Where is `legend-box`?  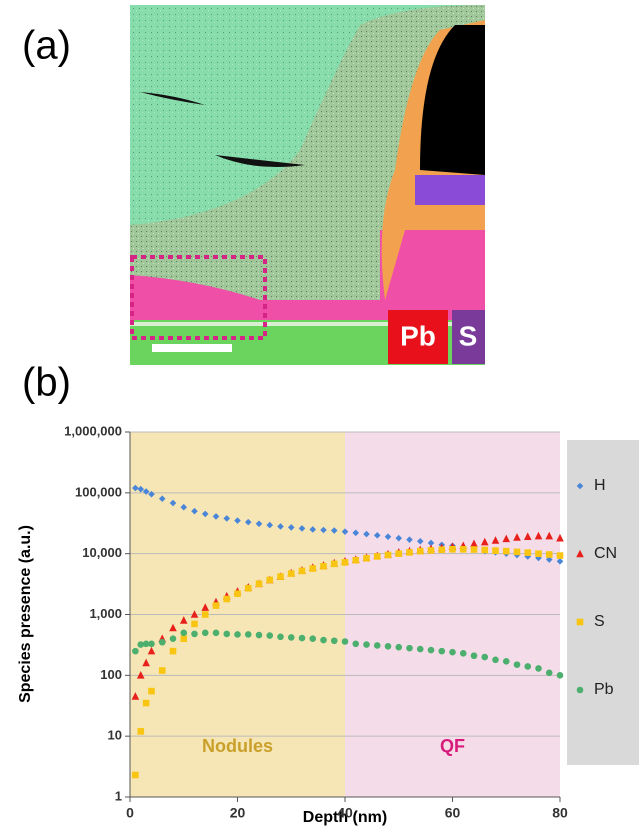
legend-box is located at coordinates (603, 602).